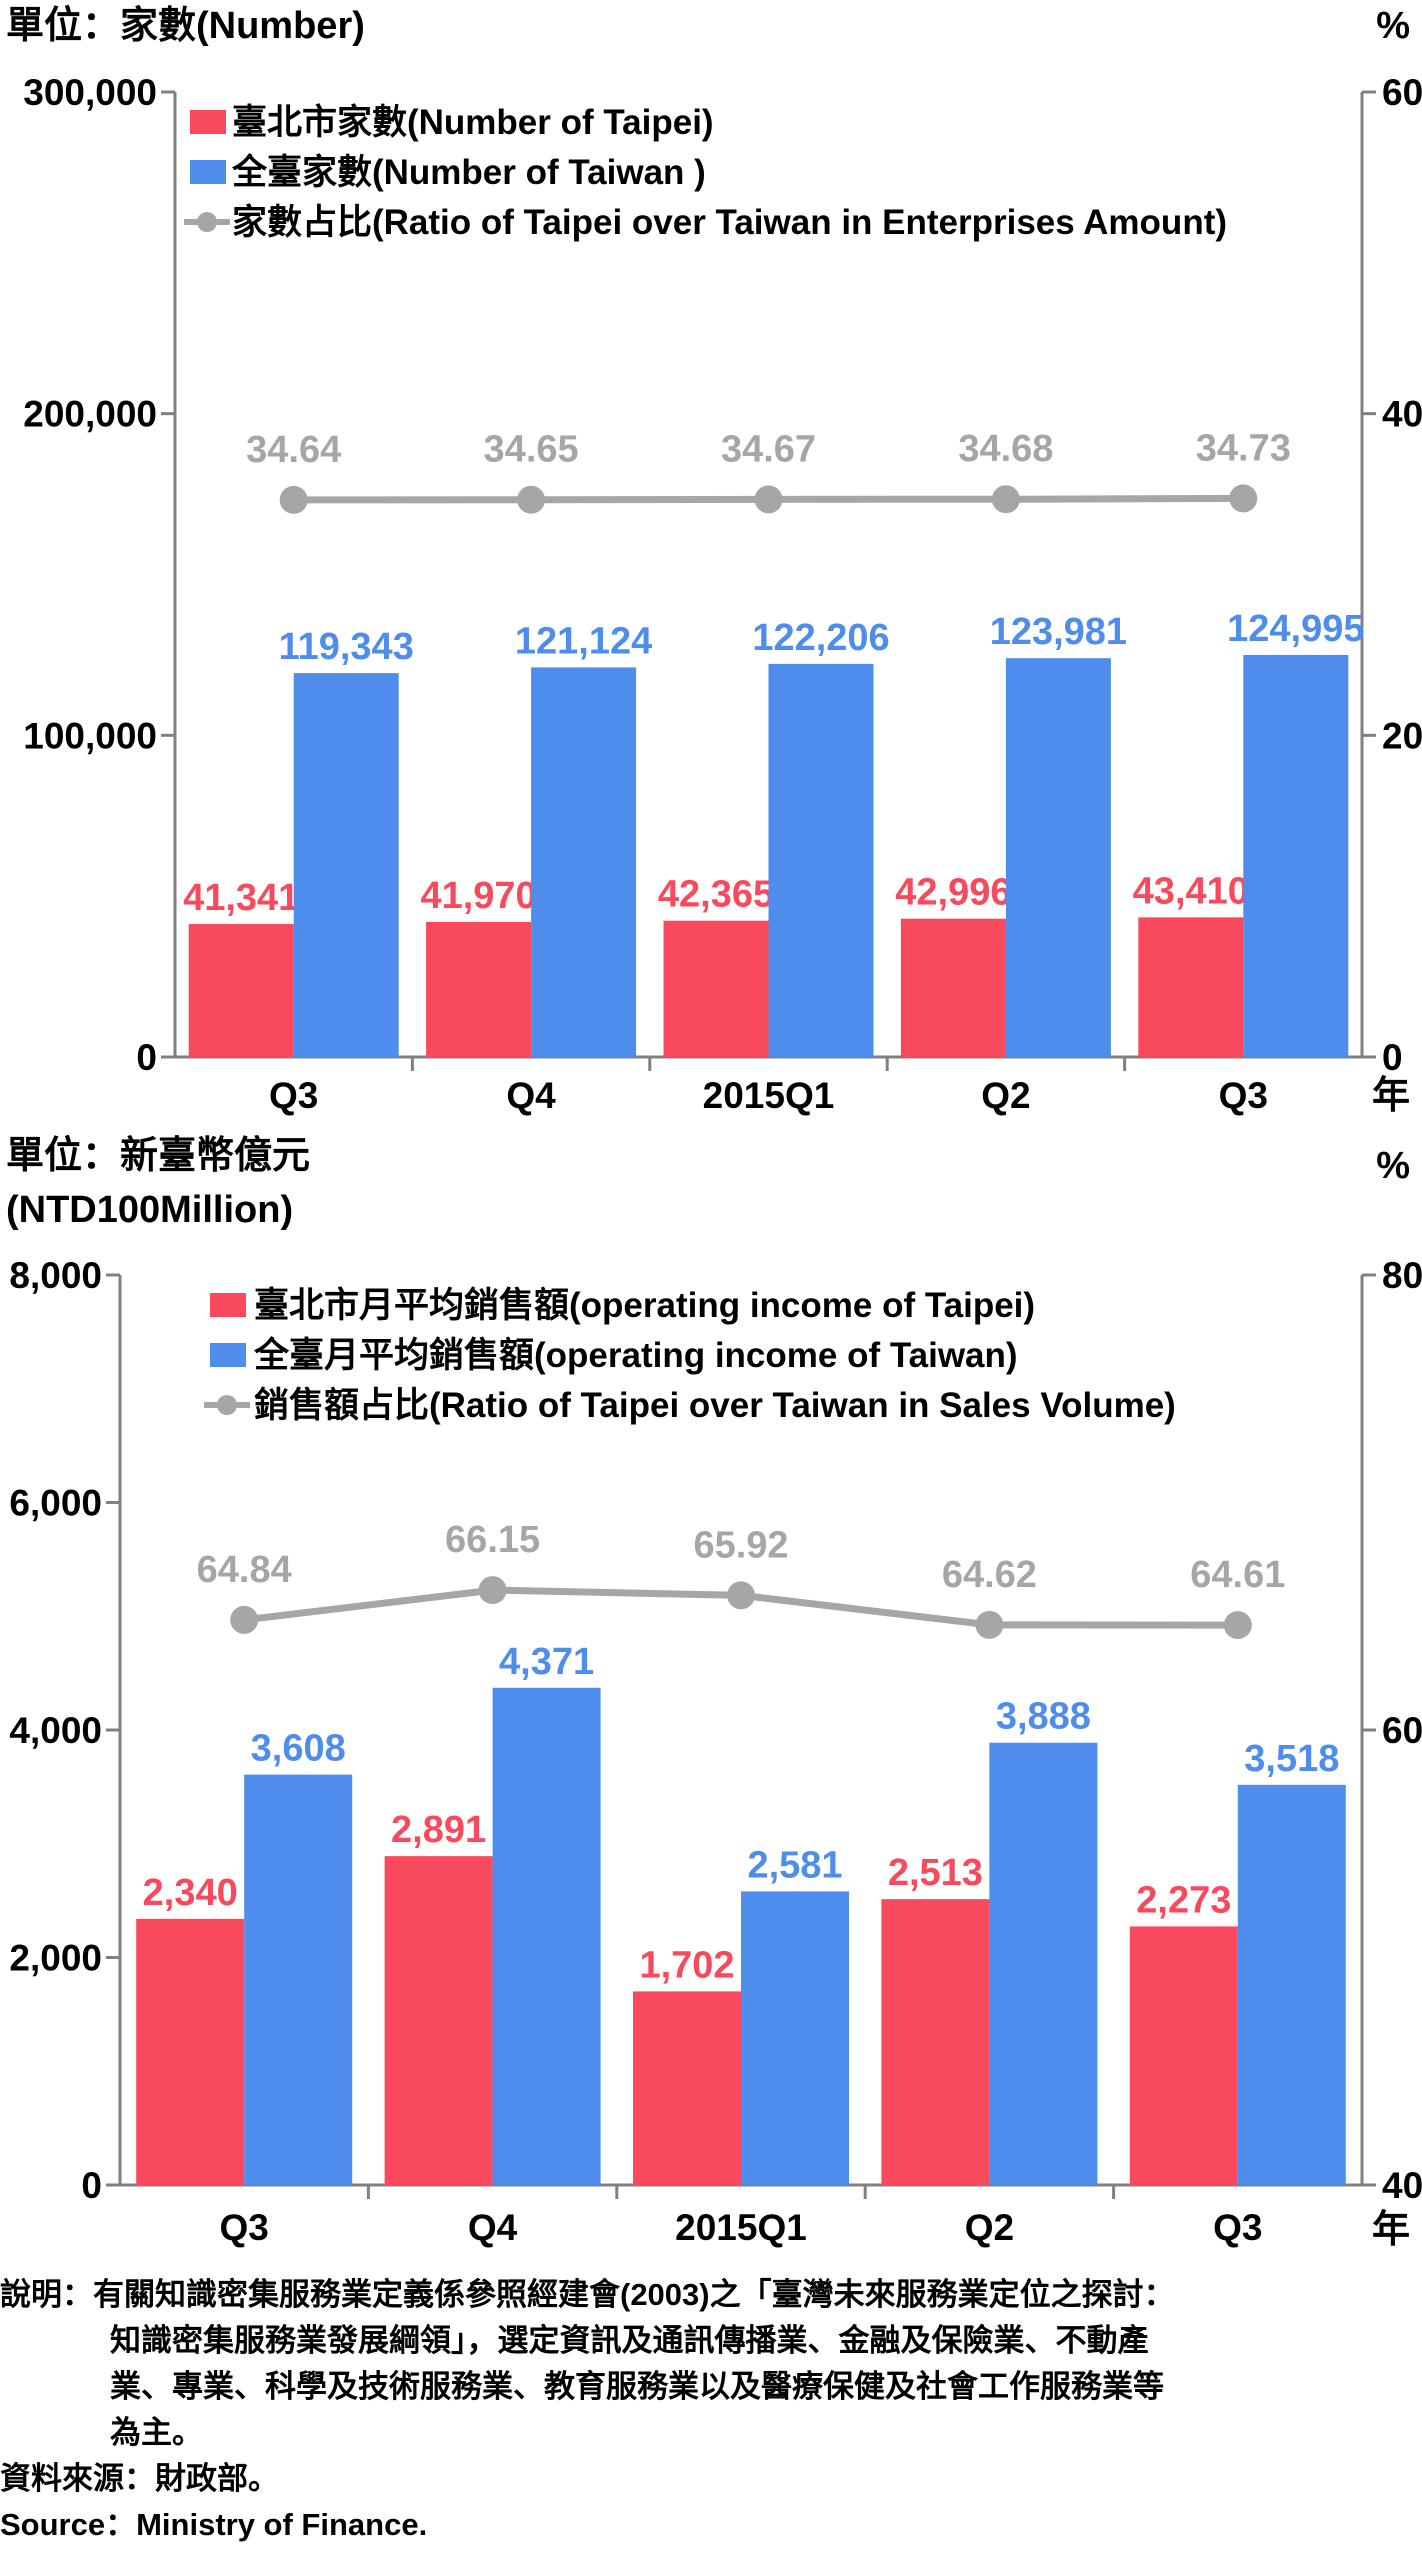 Image resolution: width=1422 pixels, height=2554 pixels. What do you see at coordinates (55, 1958) in the screenshot?
I see `chart2-left-tick-label: 2,000` at bounding box center [55, 1958].